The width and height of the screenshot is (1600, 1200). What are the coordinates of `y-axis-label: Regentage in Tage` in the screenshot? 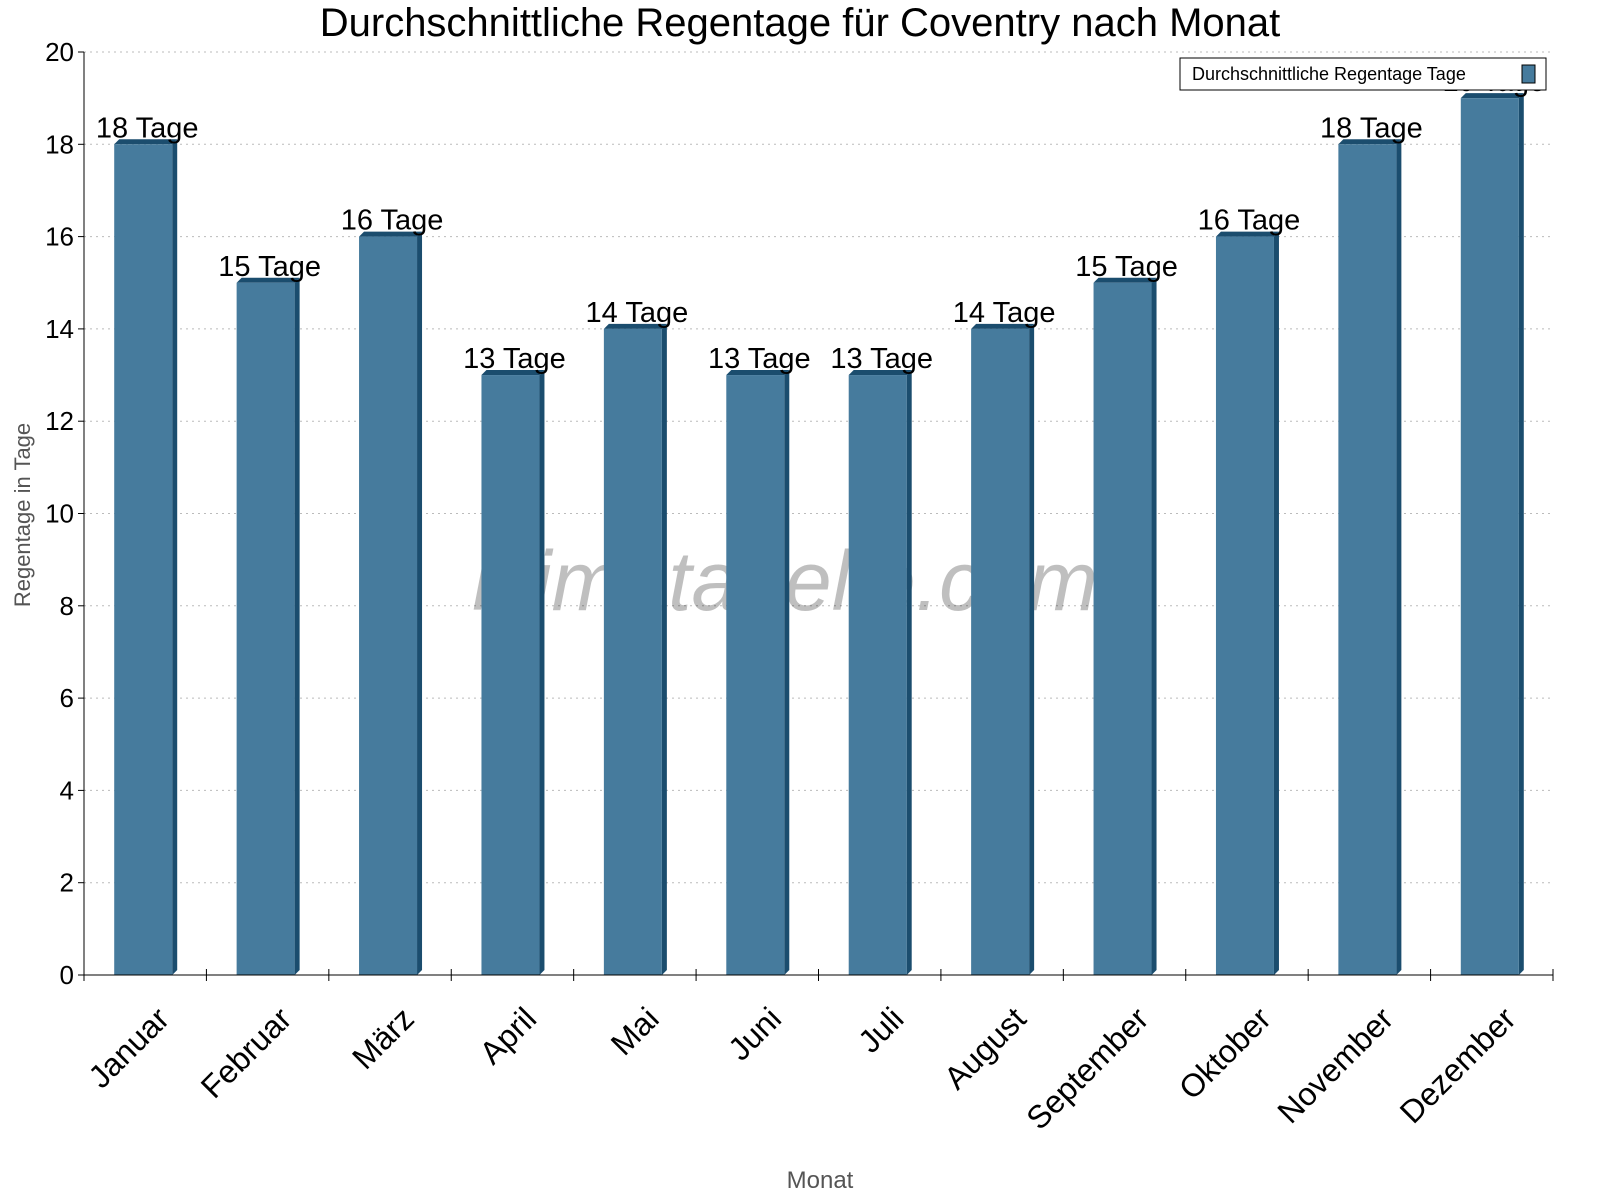 It's located at (22, 515).